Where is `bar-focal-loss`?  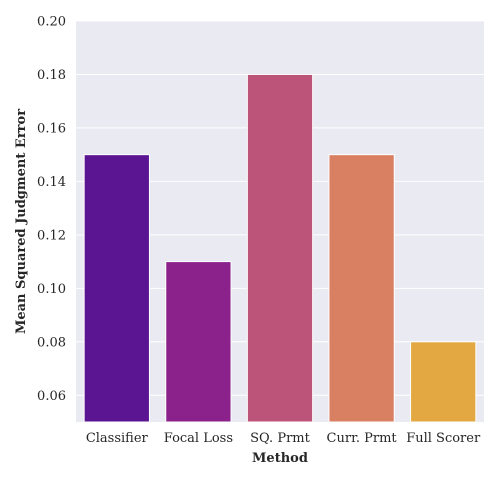 bar-focal-loss is located at coordinates (198, 342).